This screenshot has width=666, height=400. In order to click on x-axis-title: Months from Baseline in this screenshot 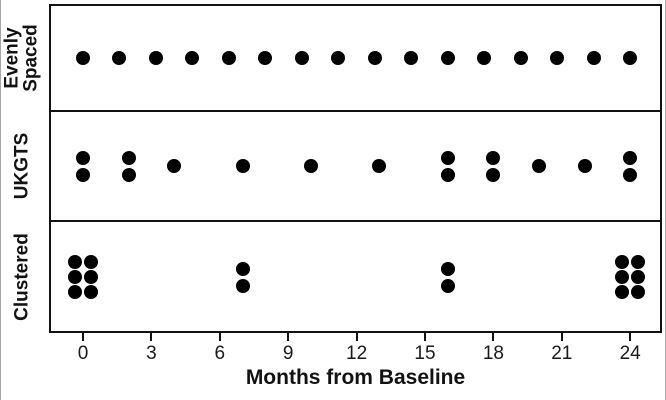, I will do `click(355, 377)`.